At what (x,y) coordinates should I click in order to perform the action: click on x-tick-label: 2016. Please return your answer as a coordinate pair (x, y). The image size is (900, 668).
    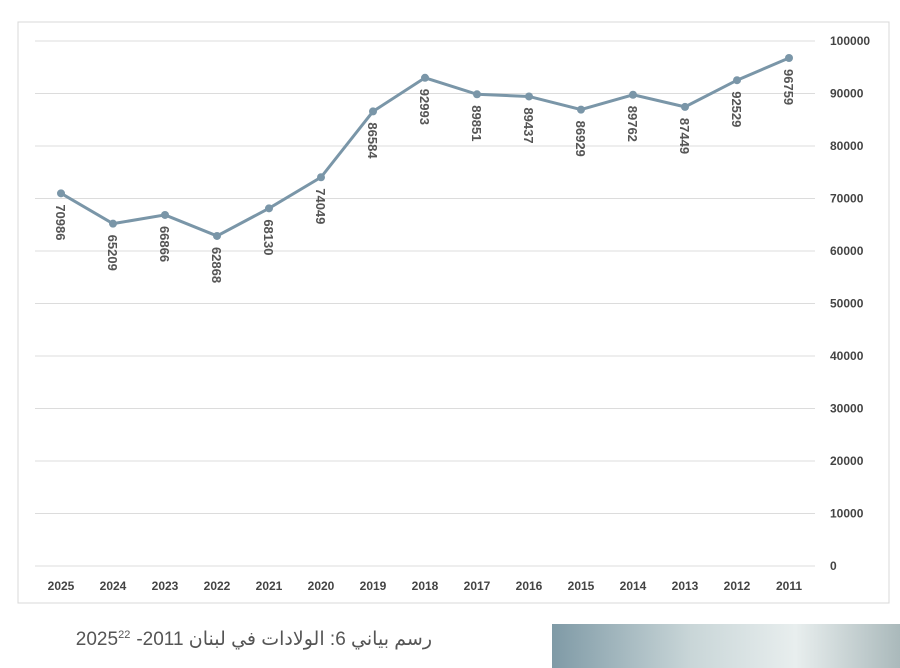
    Looking at the image, I should click on (529, 586).